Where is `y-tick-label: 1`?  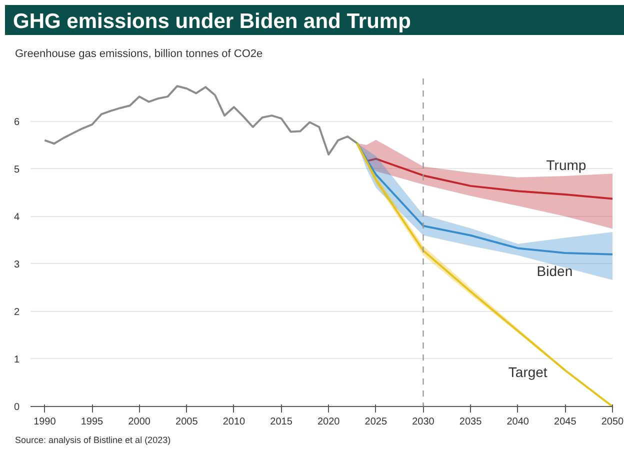 y-tick-label: 1 is located at coordinates (17, 360).